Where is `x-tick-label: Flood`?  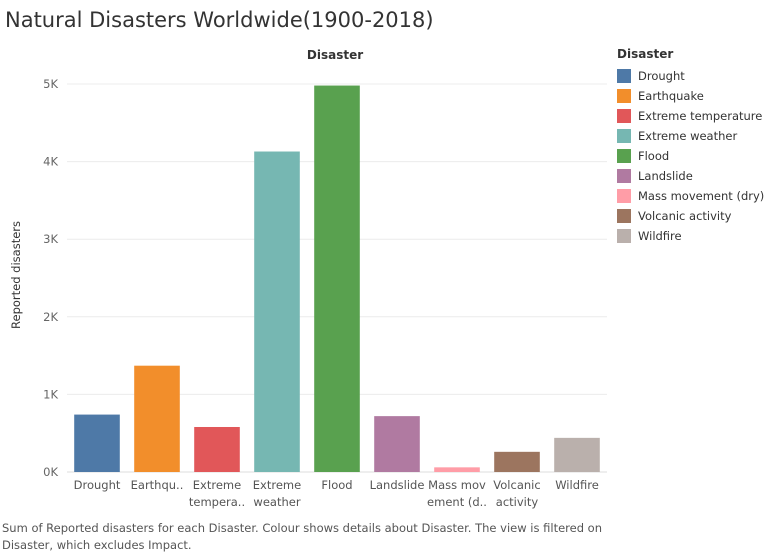 x-tick-label: Flood is located at coordinates (336, 485).